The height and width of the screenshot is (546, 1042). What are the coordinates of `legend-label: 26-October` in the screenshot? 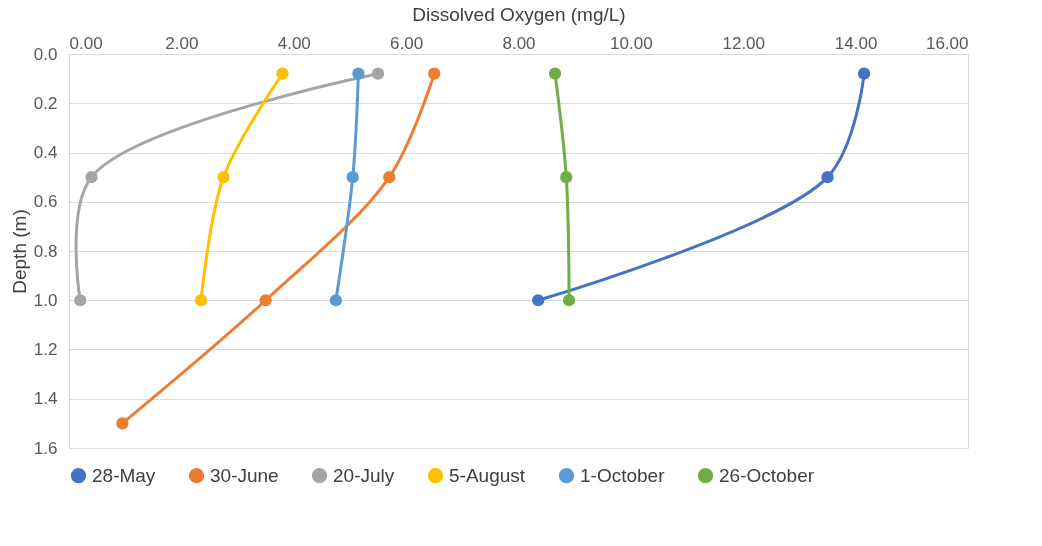 It's located at (767, 475).